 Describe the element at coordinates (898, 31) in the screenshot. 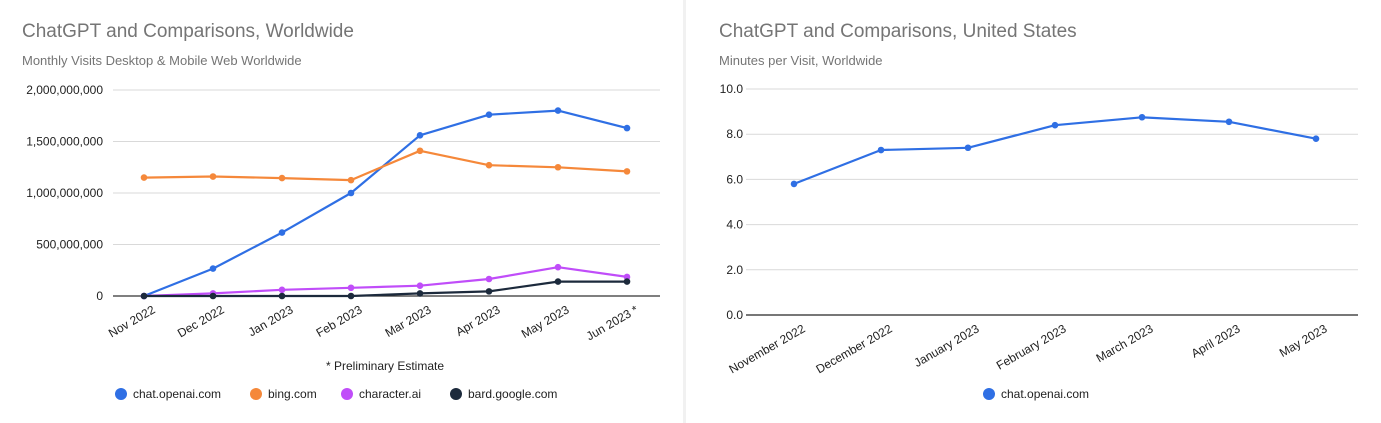

I see `chart-title: ChatGPT and Comparisons, United States` at that location.